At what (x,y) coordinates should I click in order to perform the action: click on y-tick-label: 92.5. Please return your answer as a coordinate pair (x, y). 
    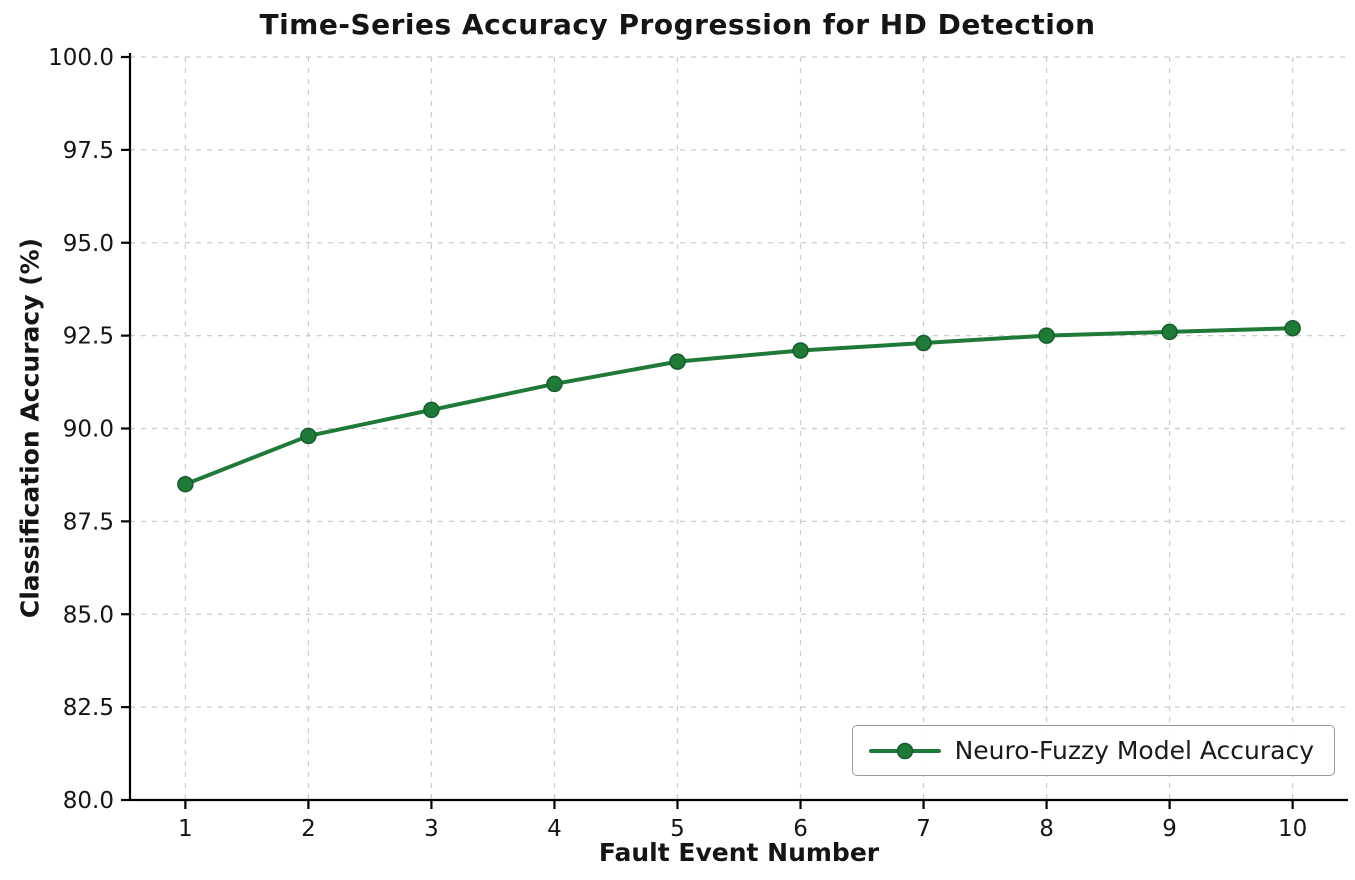
    Looking at the image, I should click on (88, 337).